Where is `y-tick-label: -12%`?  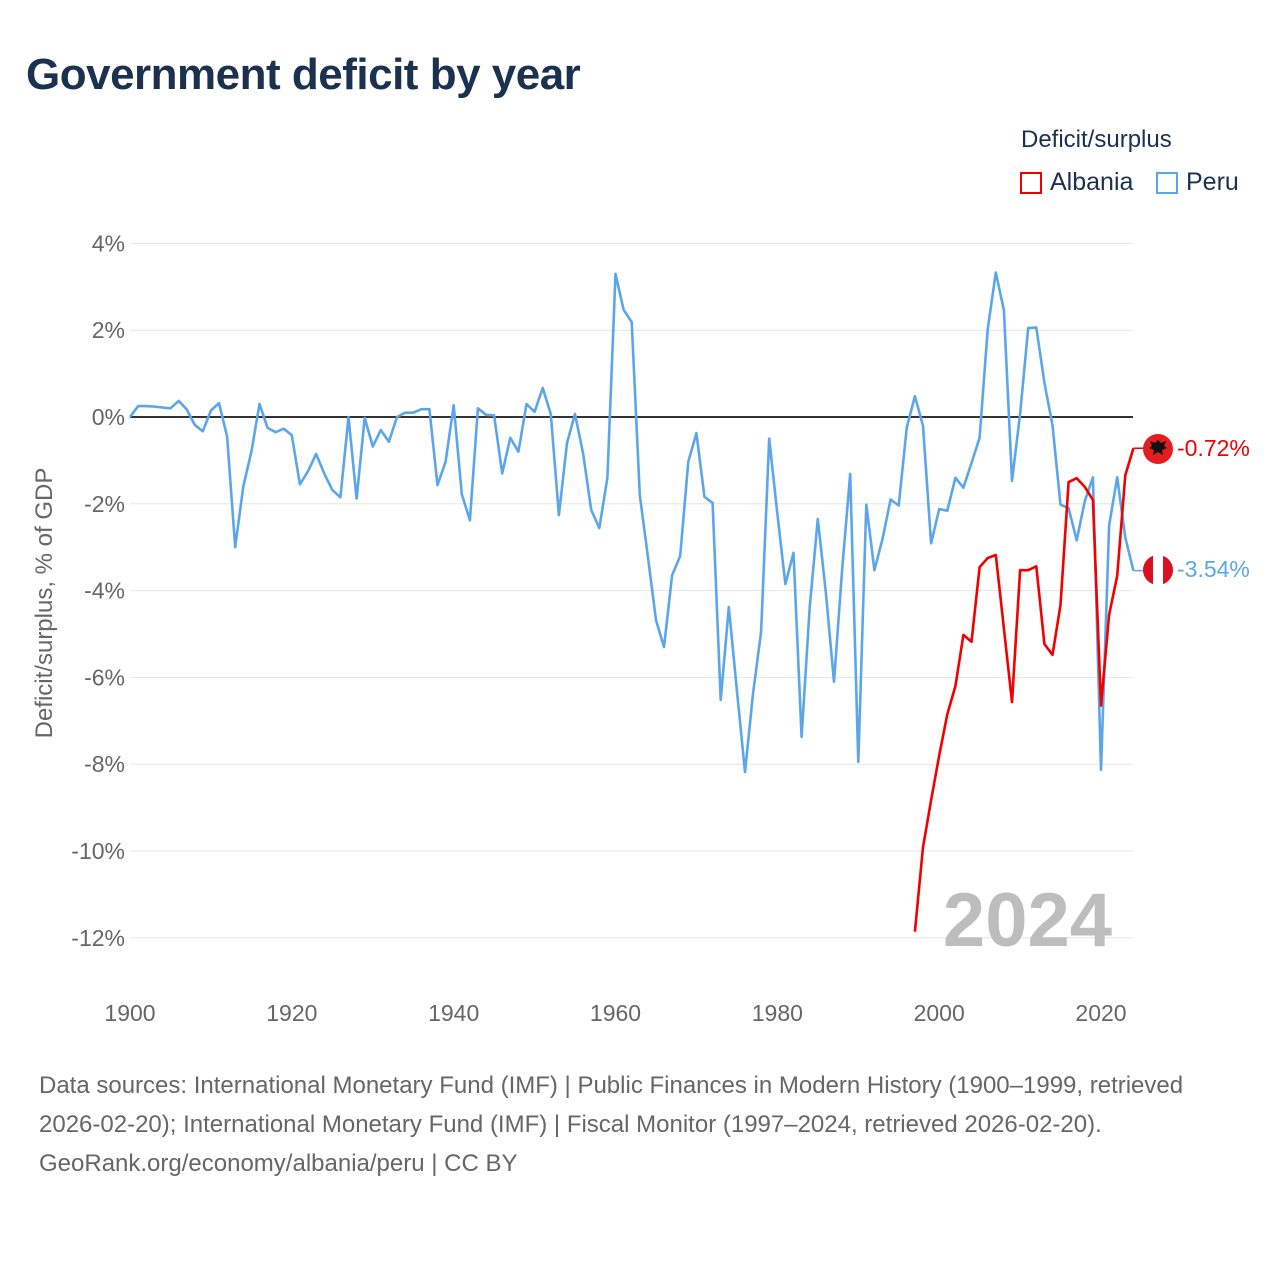
y-tick-label: -12% is located at coordinates (98, 938).